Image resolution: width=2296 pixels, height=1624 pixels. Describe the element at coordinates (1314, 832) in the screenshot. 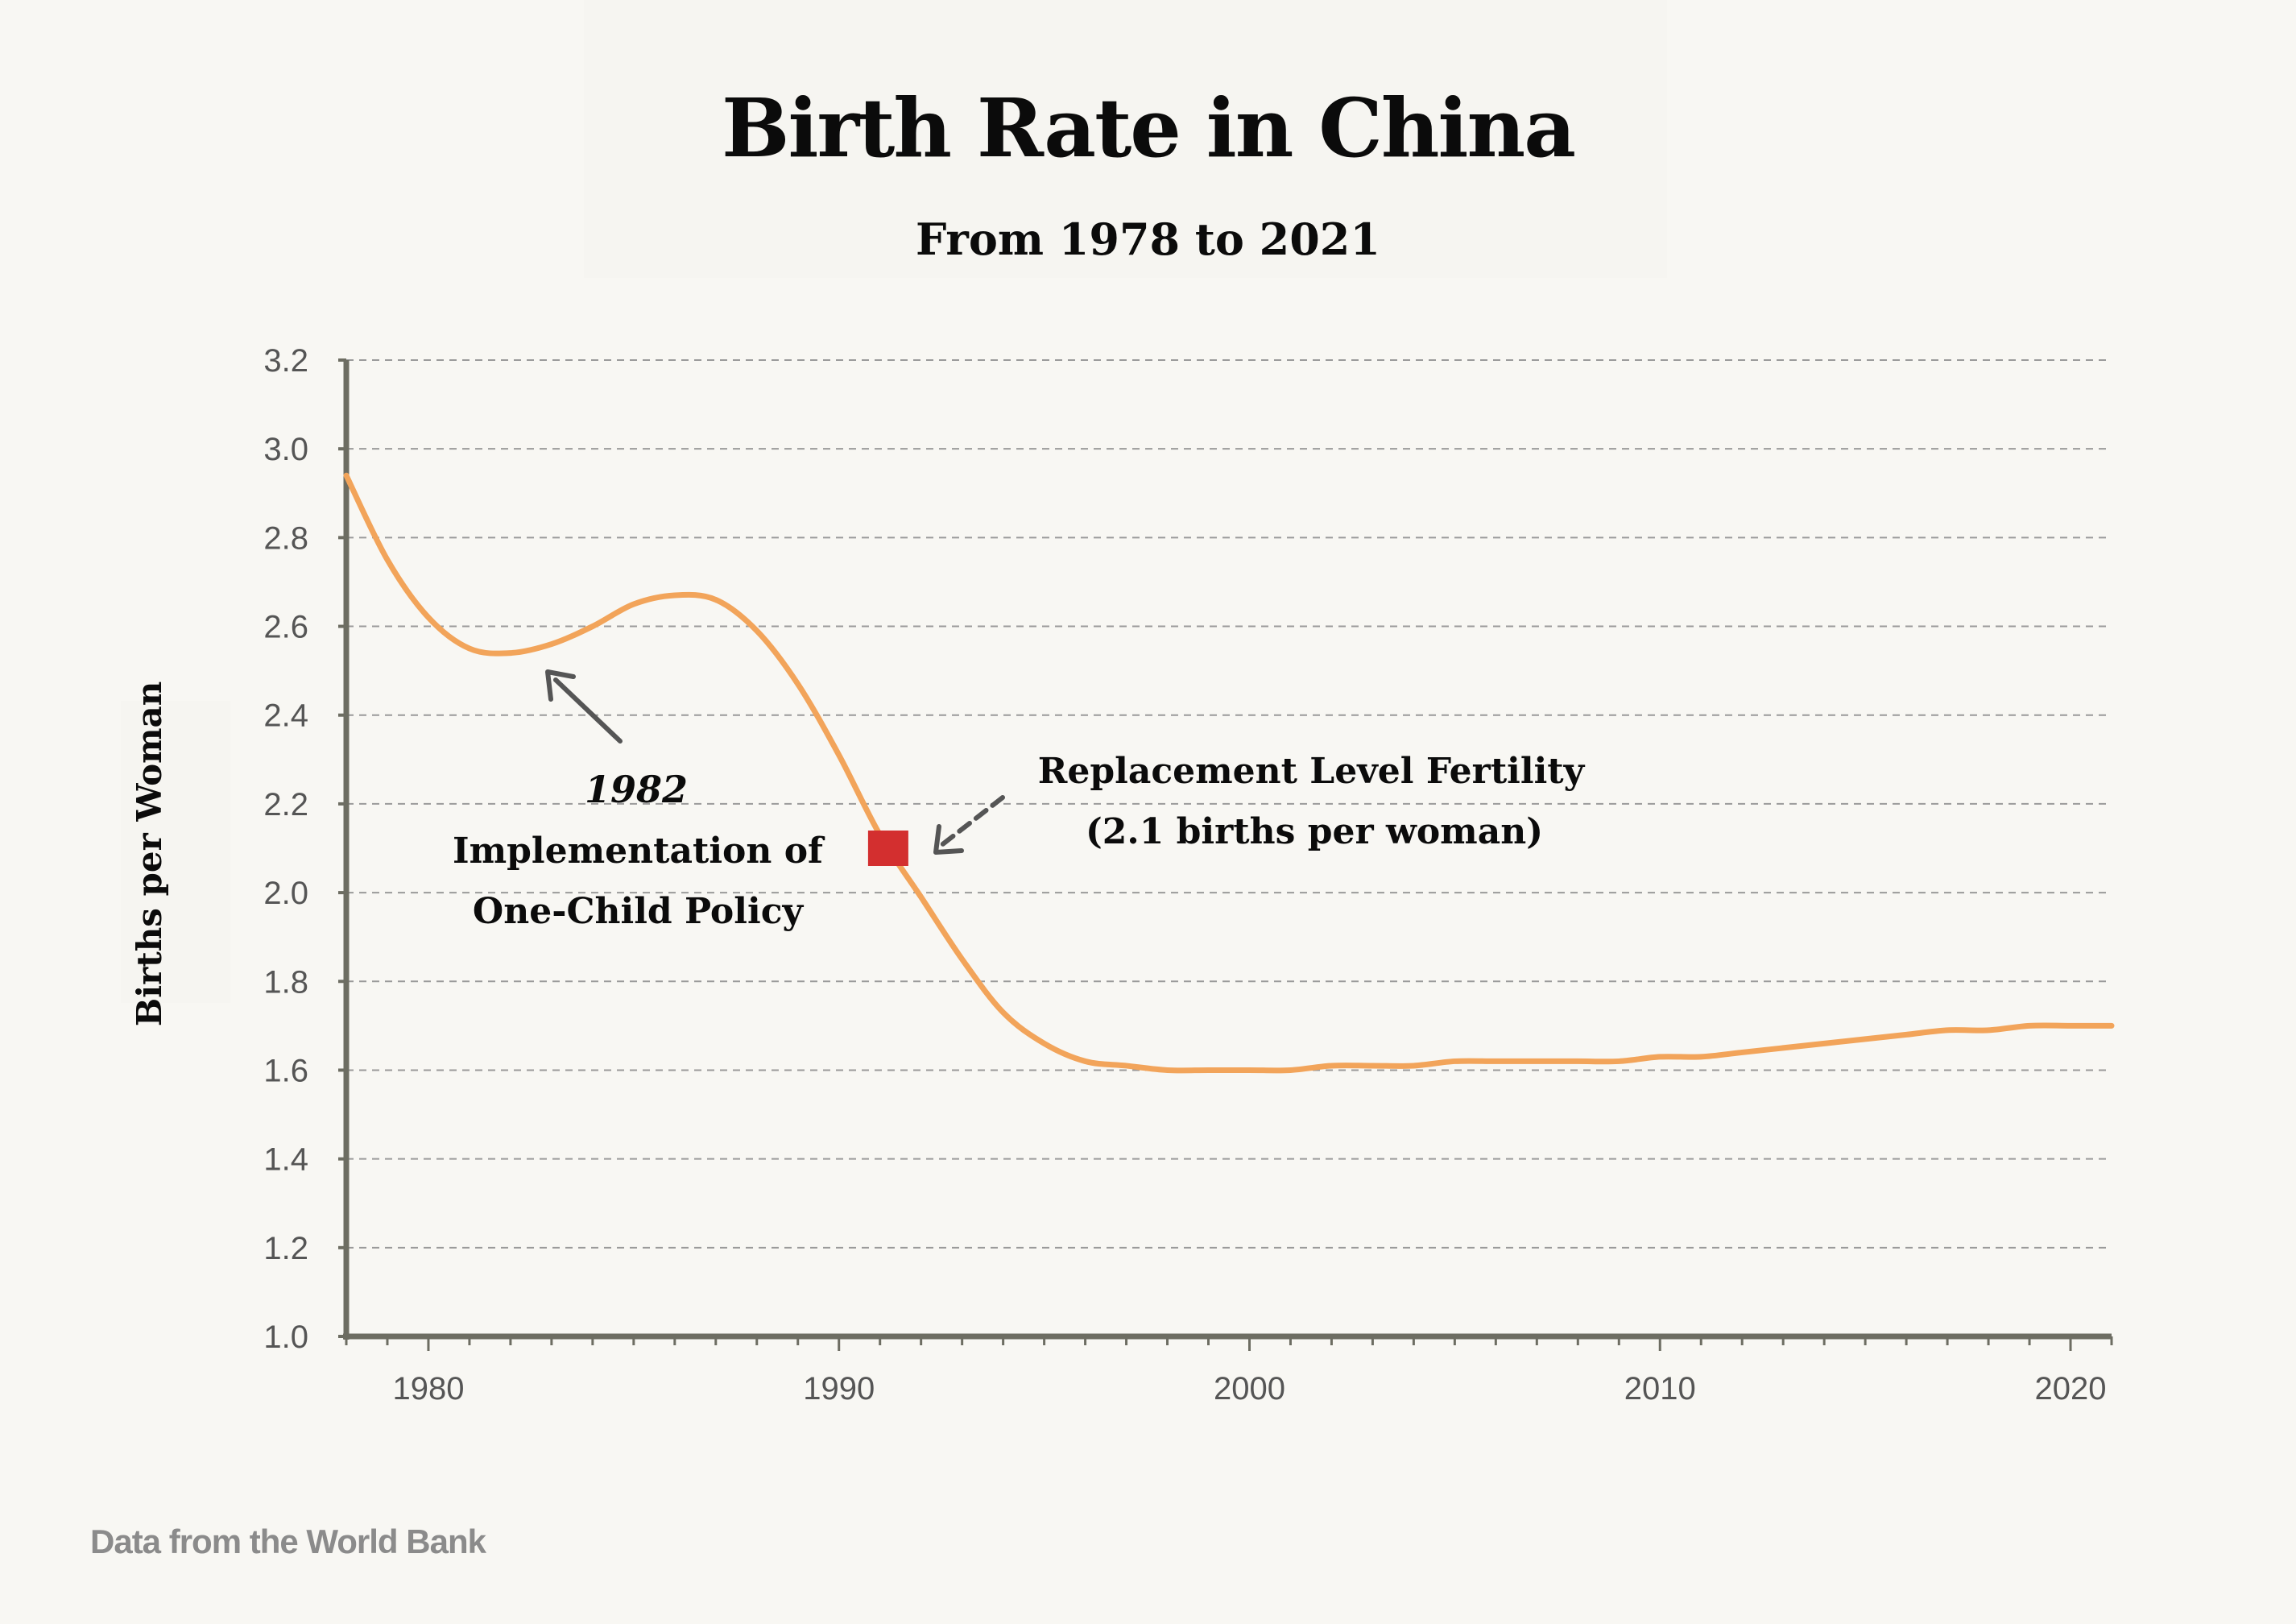

I see `replacement-annotation-line2: (2.1 births per woman)` at that location.